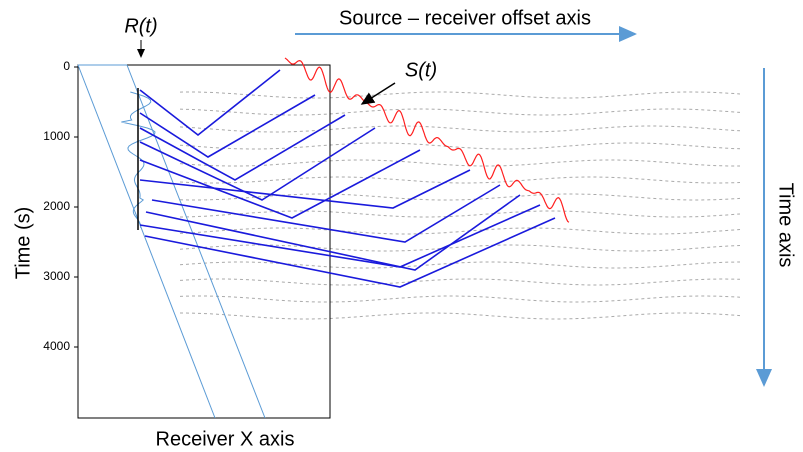 Image resolution: width=803 pixels, height=452 pixels. I want to click on y-tick-label: 0, so click(66, 66).